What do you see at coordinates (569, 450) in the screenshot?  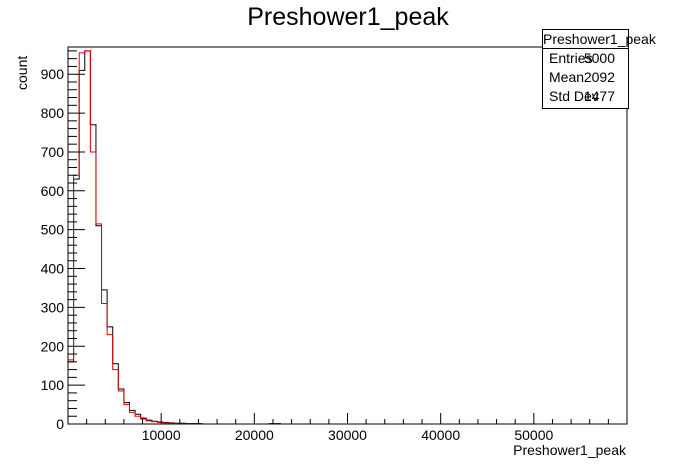 I see `x-axis-label: Preshower1_peak` at bounding box center [569, 450].